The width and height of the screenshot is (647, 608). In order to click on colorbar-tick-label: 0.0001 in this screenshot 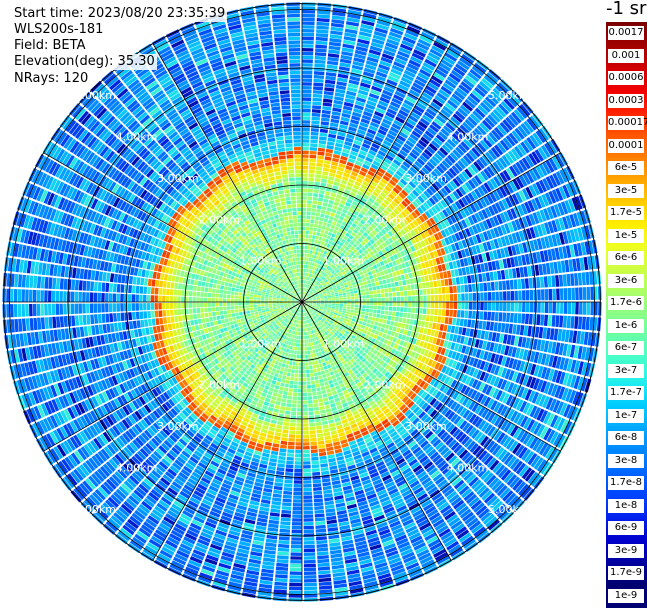, I will do `click(626, 146)`.